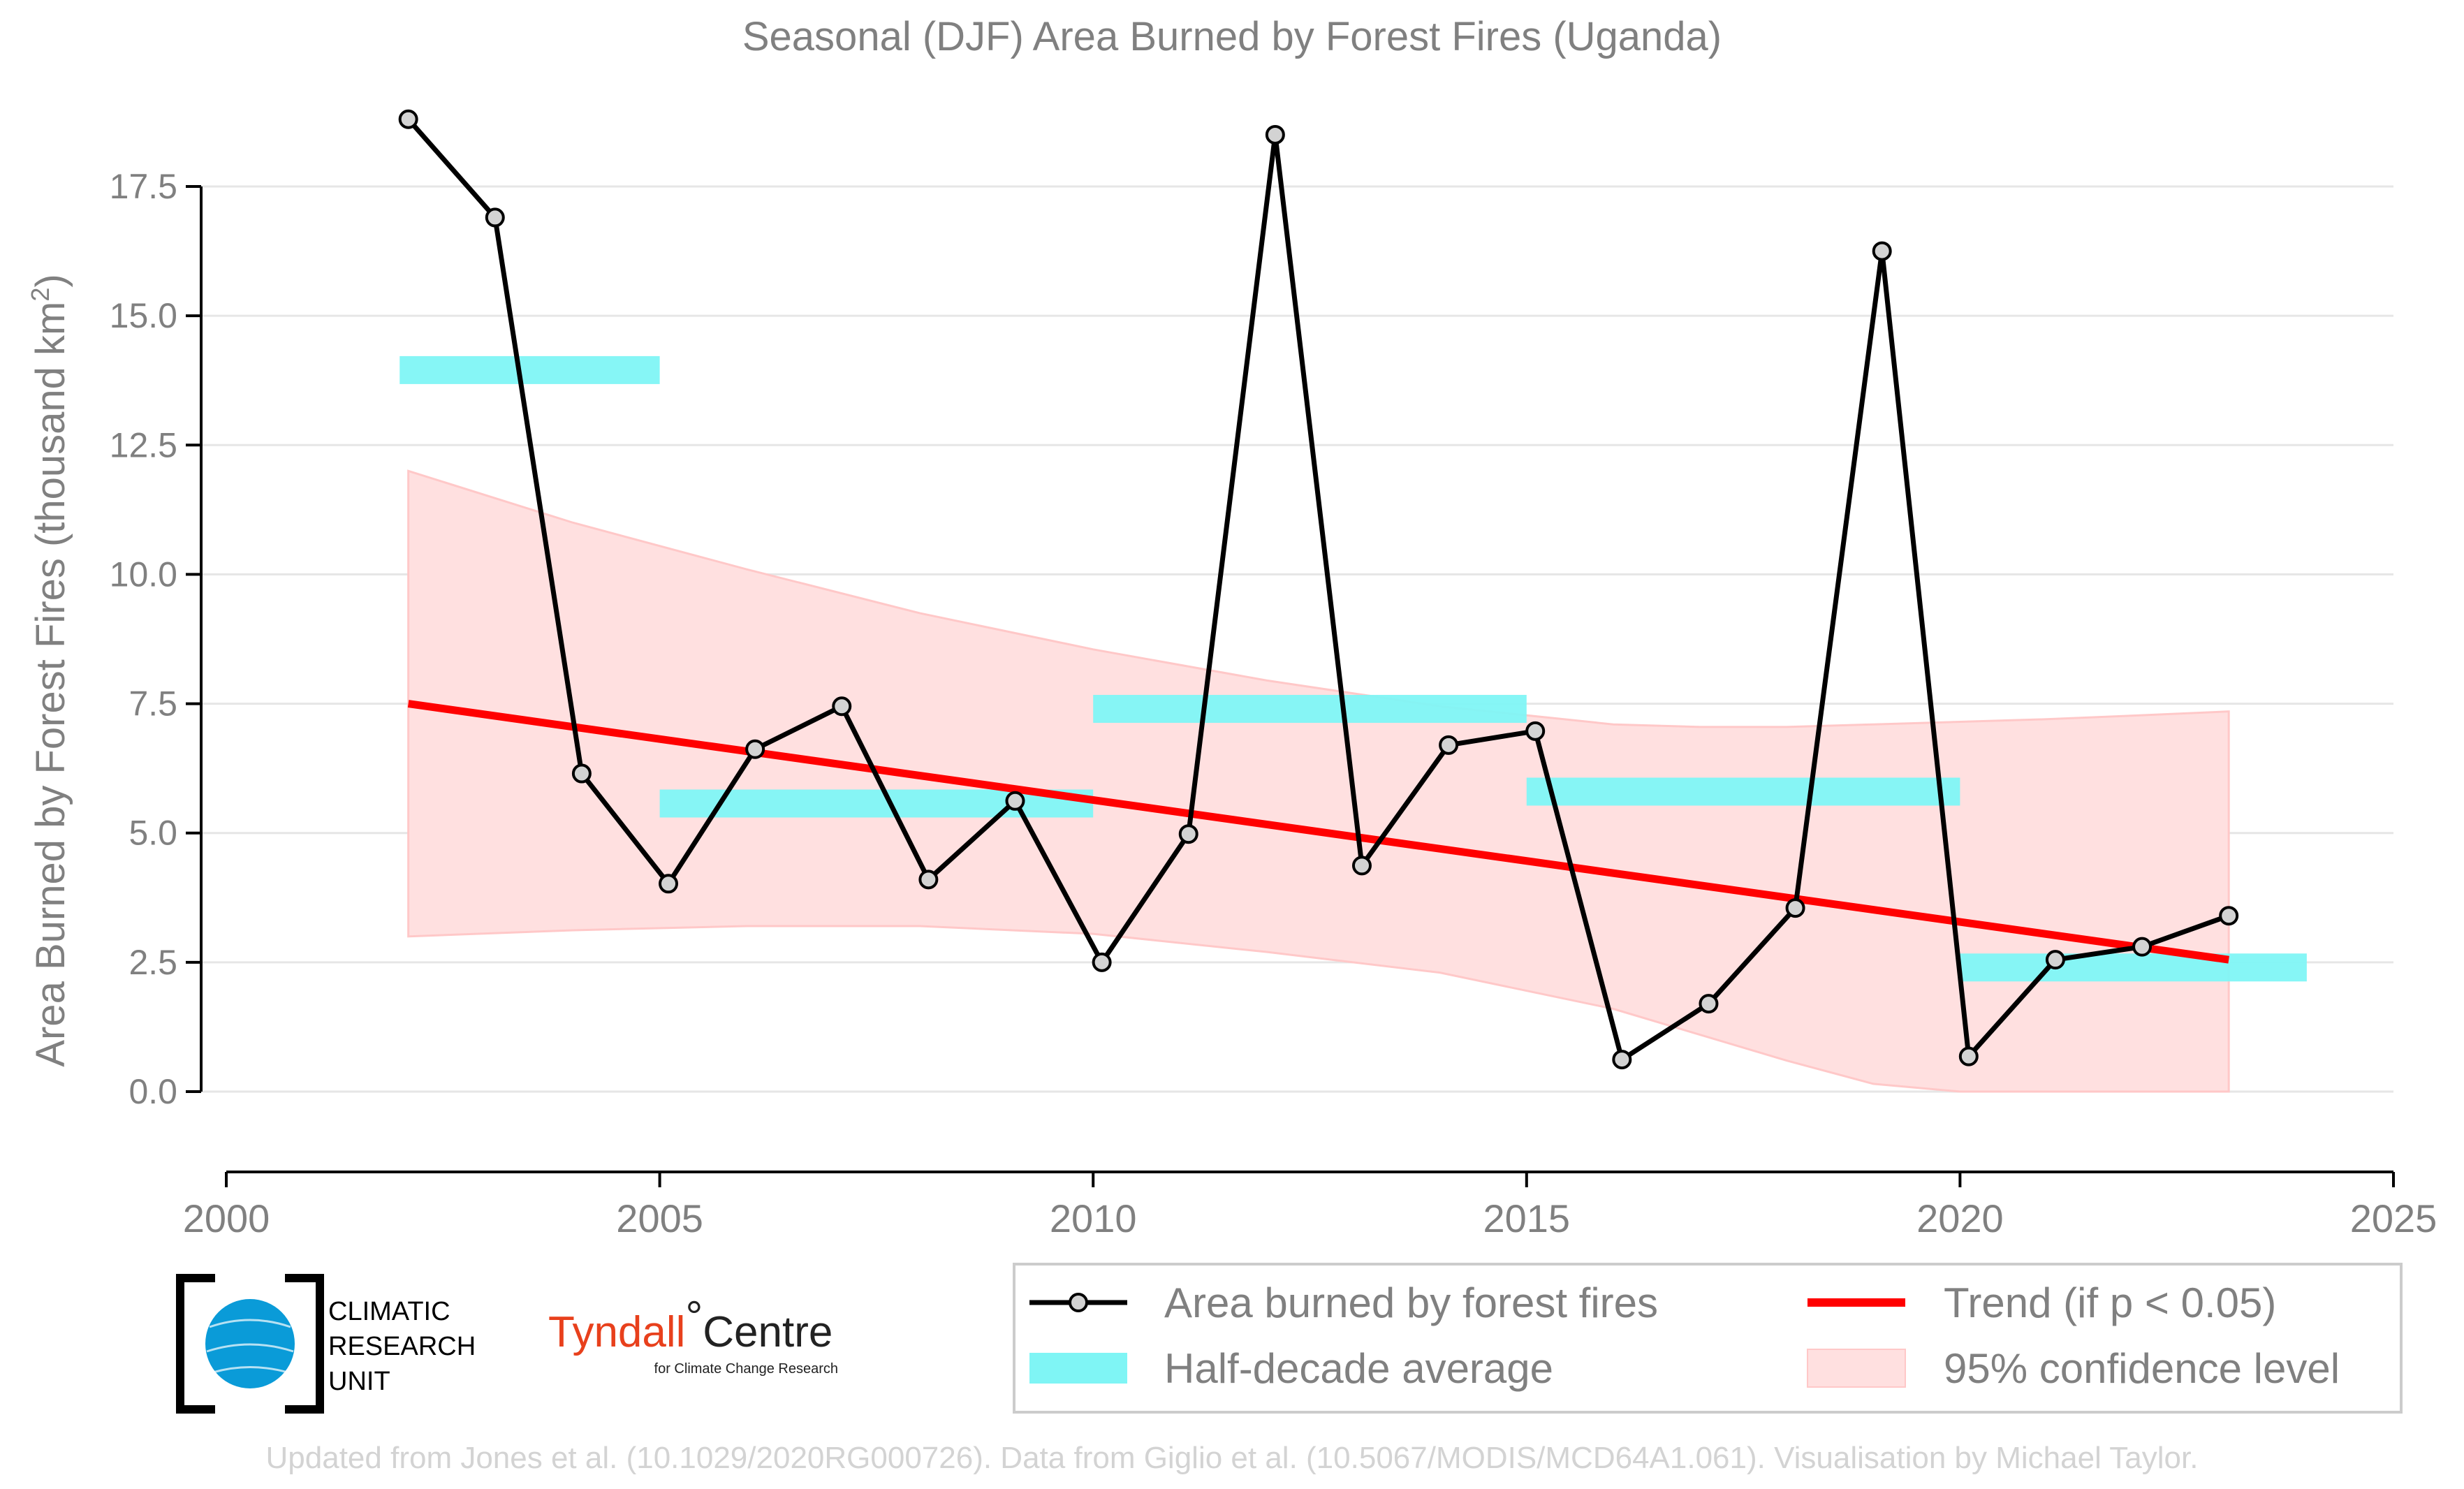 This screenshot has height=1489, width=2464. Describe the element at coordinates (1527, 1218) in the screenshot. I see `x-tick-label: 2015` at that location.